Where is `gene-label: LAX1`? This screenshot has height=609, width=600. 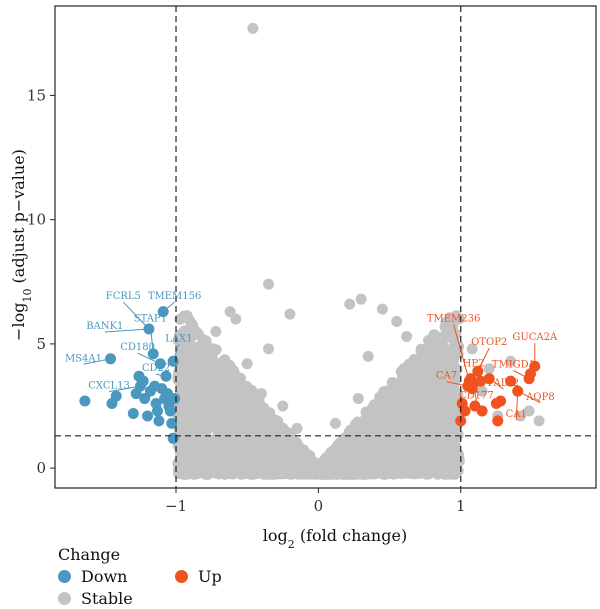
gene-label: LAX1 is located at coordinates (178, 338).